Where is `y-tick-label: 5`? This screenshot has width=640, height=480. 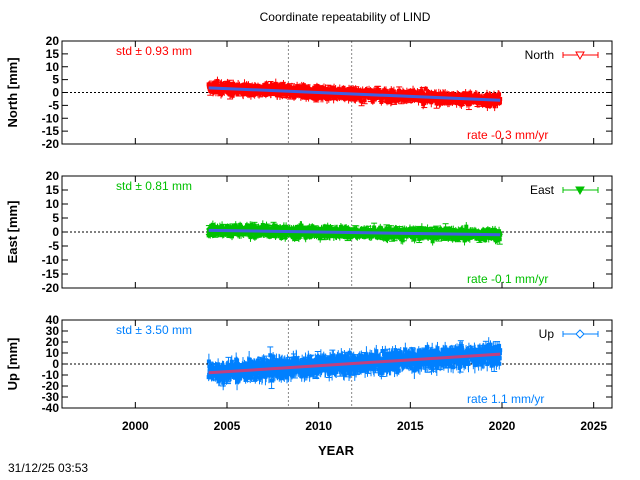
y-tick-label: 5 is located at coordinates (55, 80).